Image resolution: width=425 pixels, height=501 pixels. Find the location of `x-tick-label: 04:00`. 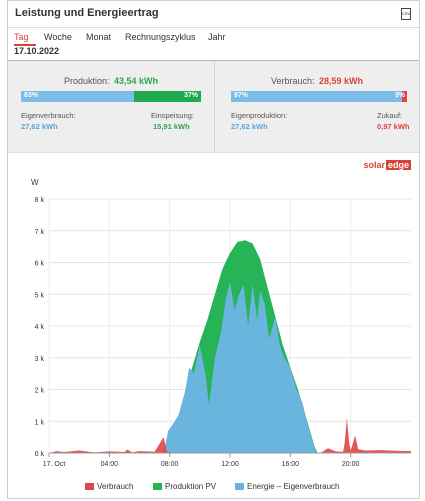

x-tick-label: 04:00 is located at coordinates (110, 464).